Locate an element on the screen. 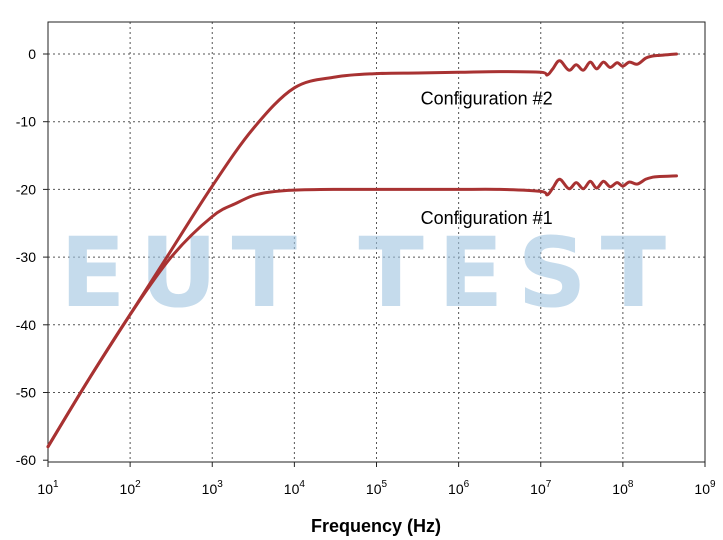 This screenshot has height=540, width=723. y-tick-label: 0 is located at coordinates (32, 54).